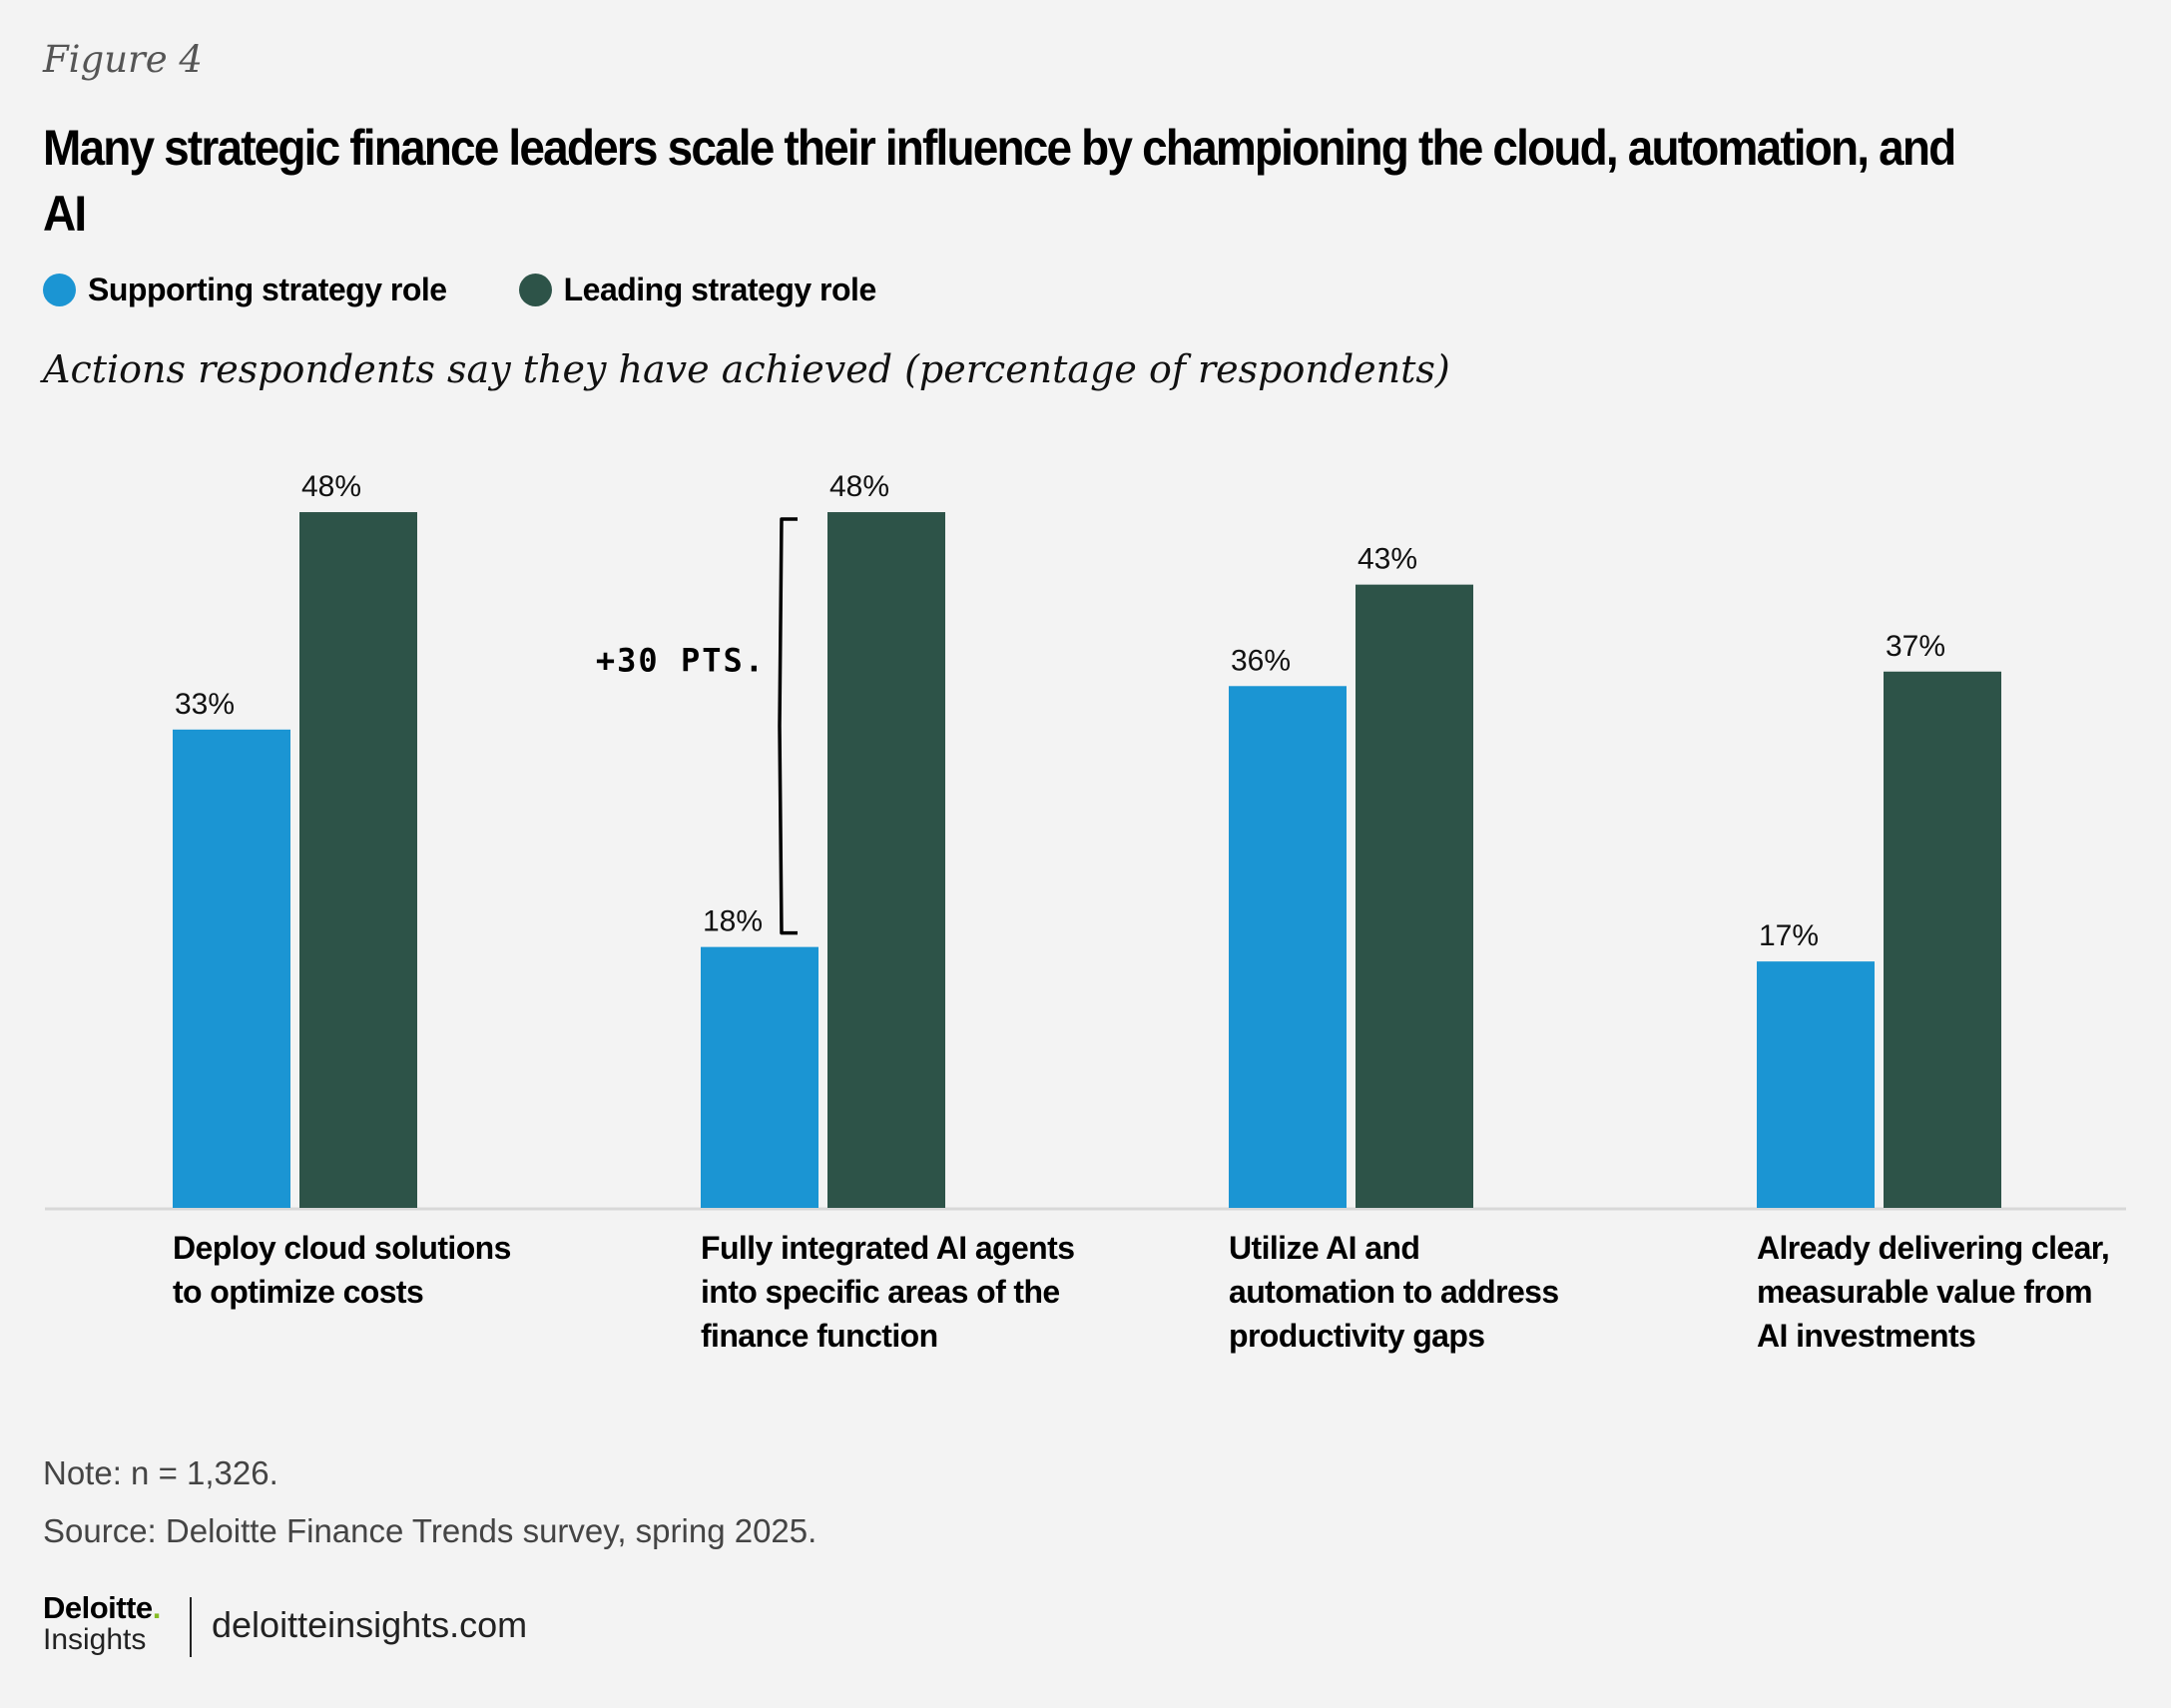  I want to click on category-label-line: Utilize AI and, so click(1324, 1248).